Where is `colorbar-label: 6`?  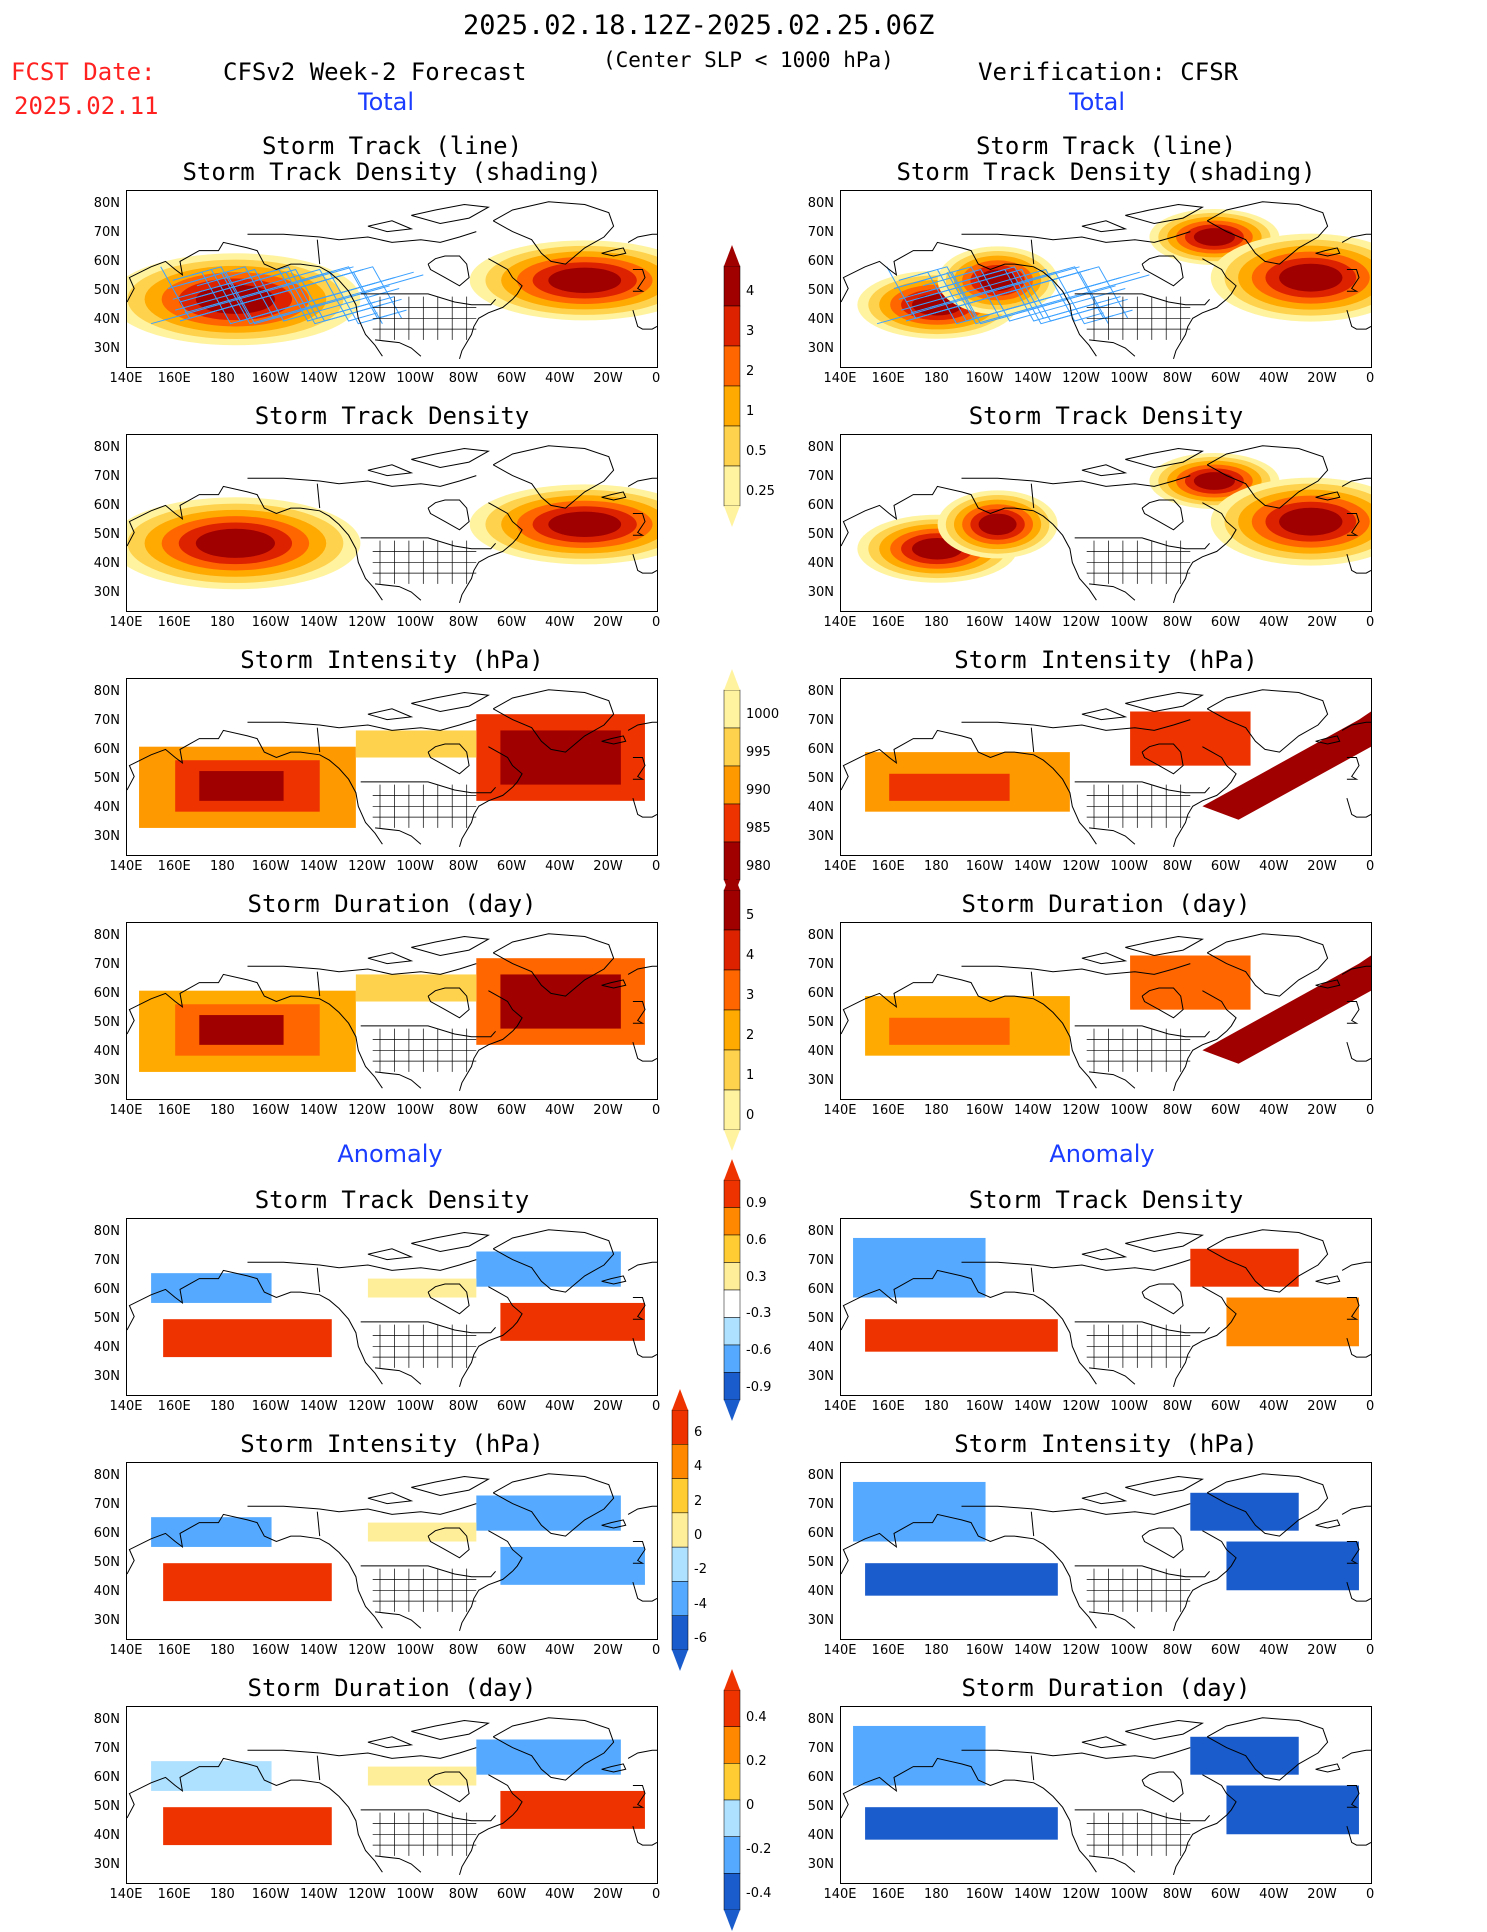
colorbar-label: 6 is located at coordinates (698, 1433).